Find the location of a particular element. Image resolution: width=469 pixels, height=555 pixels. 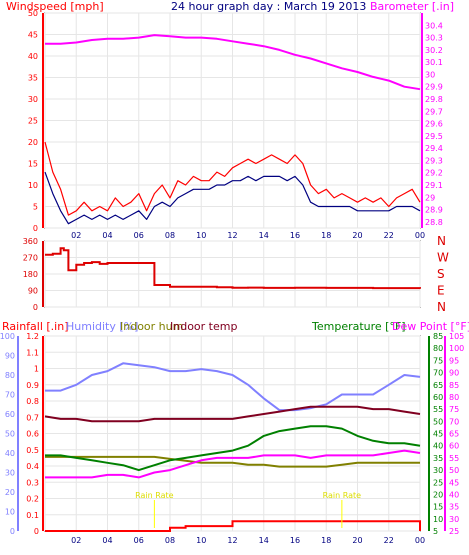

weather-x-tick-label: 20 is located at coordinates (357, 540).